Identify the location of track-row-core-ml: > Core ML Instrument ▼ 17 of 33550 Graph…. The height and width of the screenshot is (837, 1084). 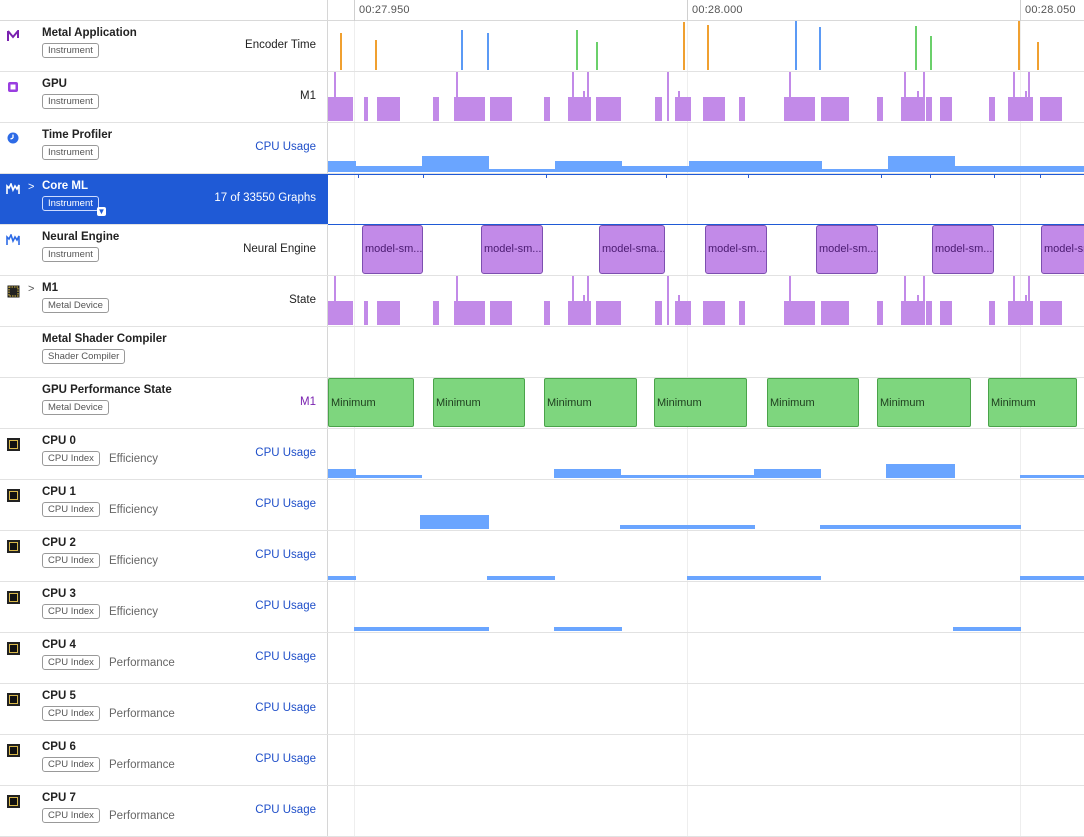
(164, 199).